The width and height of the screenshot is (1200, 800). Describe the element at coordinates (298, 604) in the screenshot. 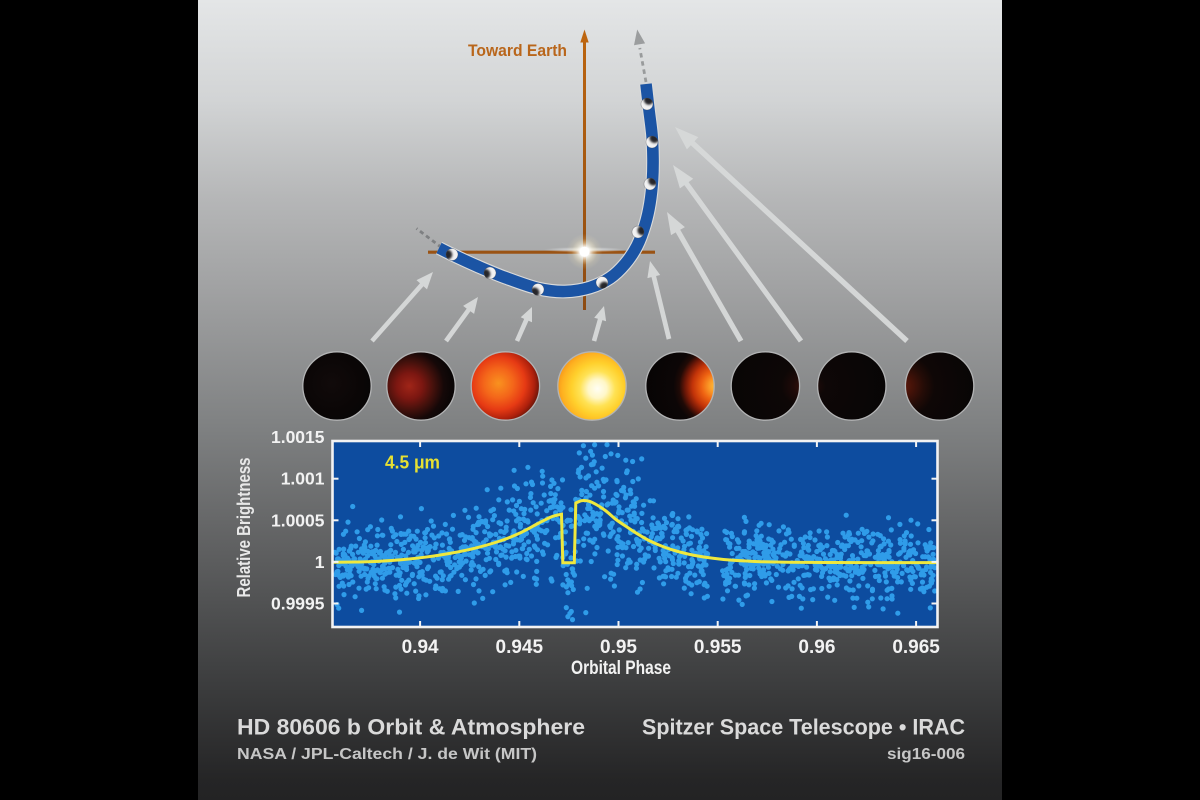

I see `svg-text: 0.9995` at that location.